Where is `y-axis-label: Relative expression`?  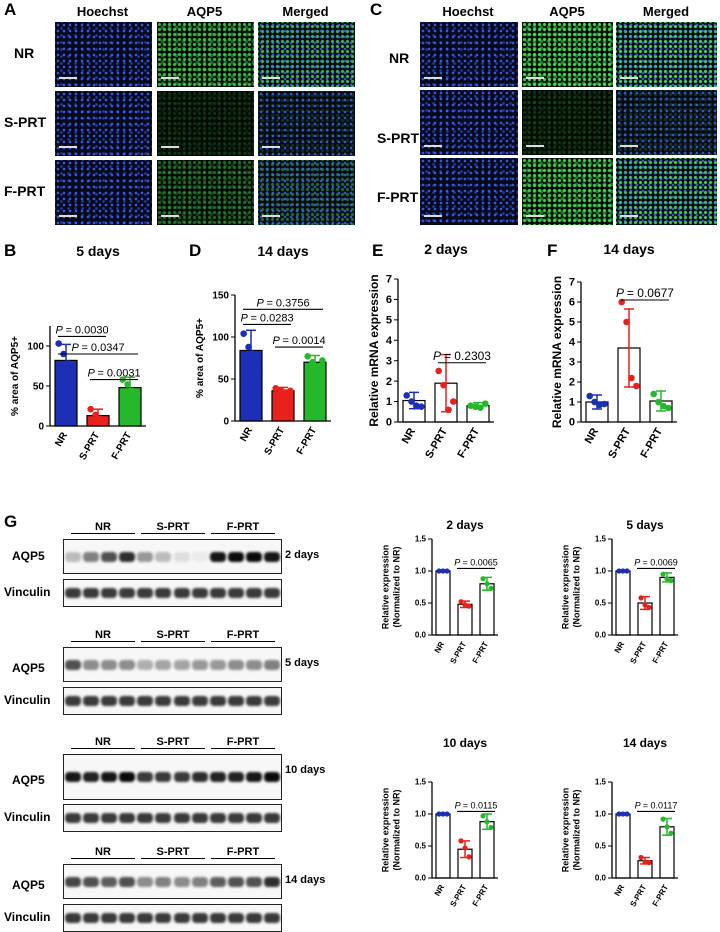 y-axis-label: Relative expression is located at coordinates (386, 830).